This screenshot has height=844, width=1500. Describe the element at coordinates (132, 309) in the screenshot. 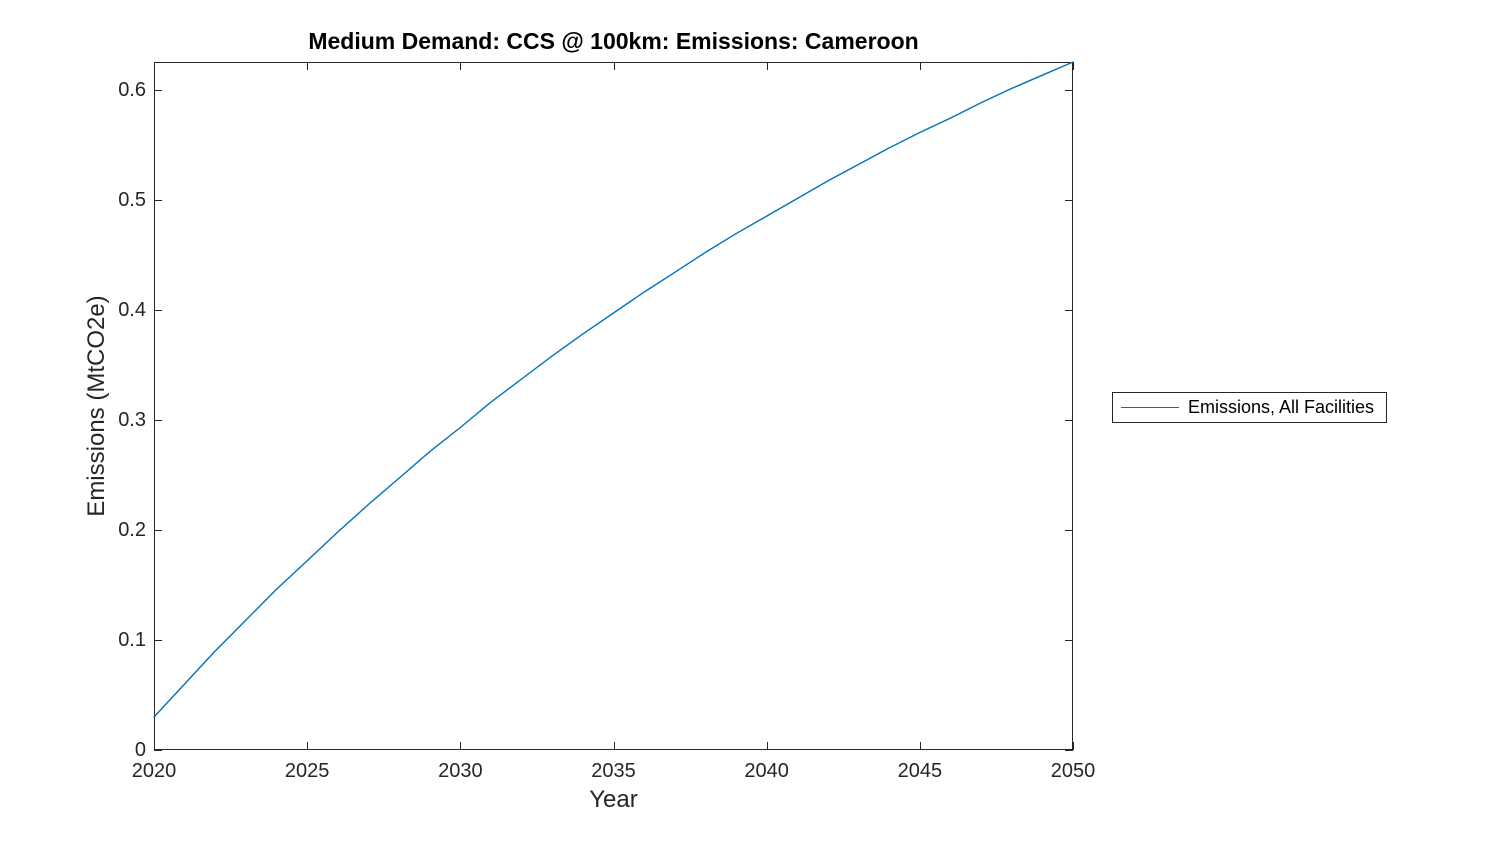

I see `y-tick-label: 0.4` at that location.